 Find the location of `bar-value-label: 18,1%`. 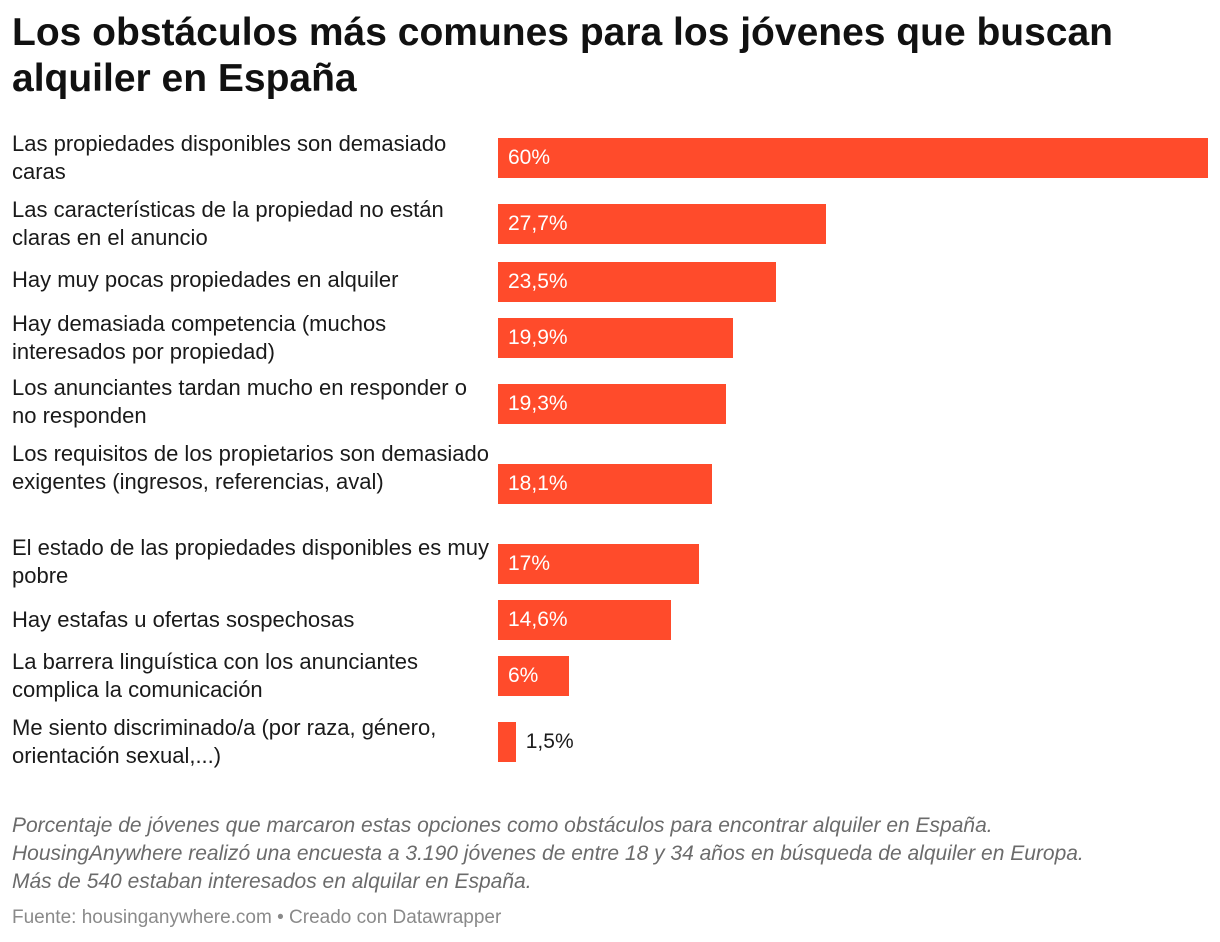

bar-value-label: 18,1% is located at coordinates (538, 483).